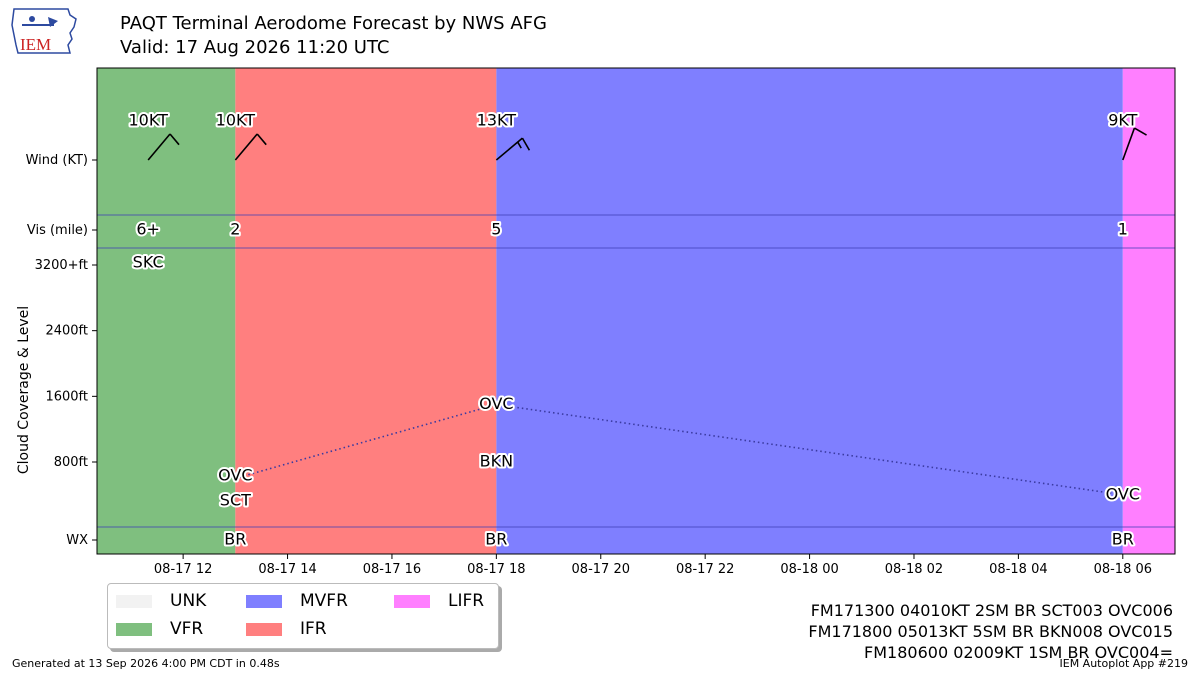 The width and height of the screenshot is (1200, 675). Describe the element at coordinates (35, 44) in the screenshot. I see `logo-text: IEM` at that location.